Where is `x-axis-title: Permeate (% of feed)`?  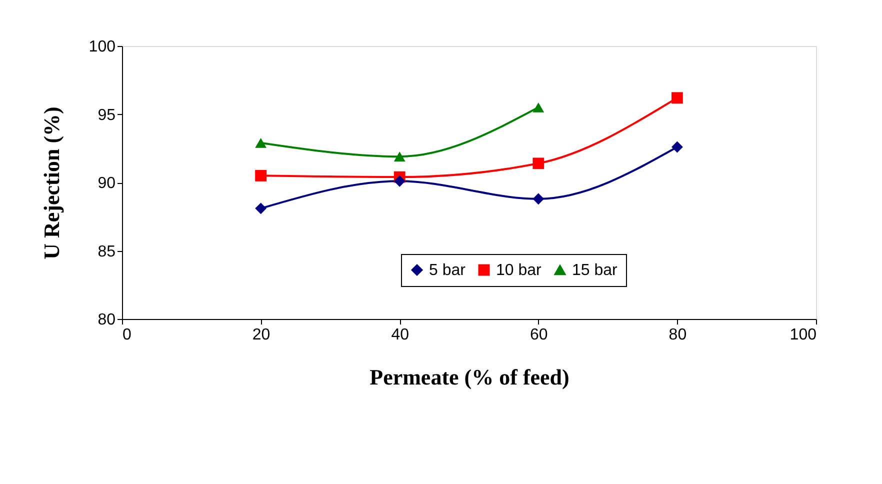
x-axis-title: Permeate (% of feed) is located at coordinates (470, 377).